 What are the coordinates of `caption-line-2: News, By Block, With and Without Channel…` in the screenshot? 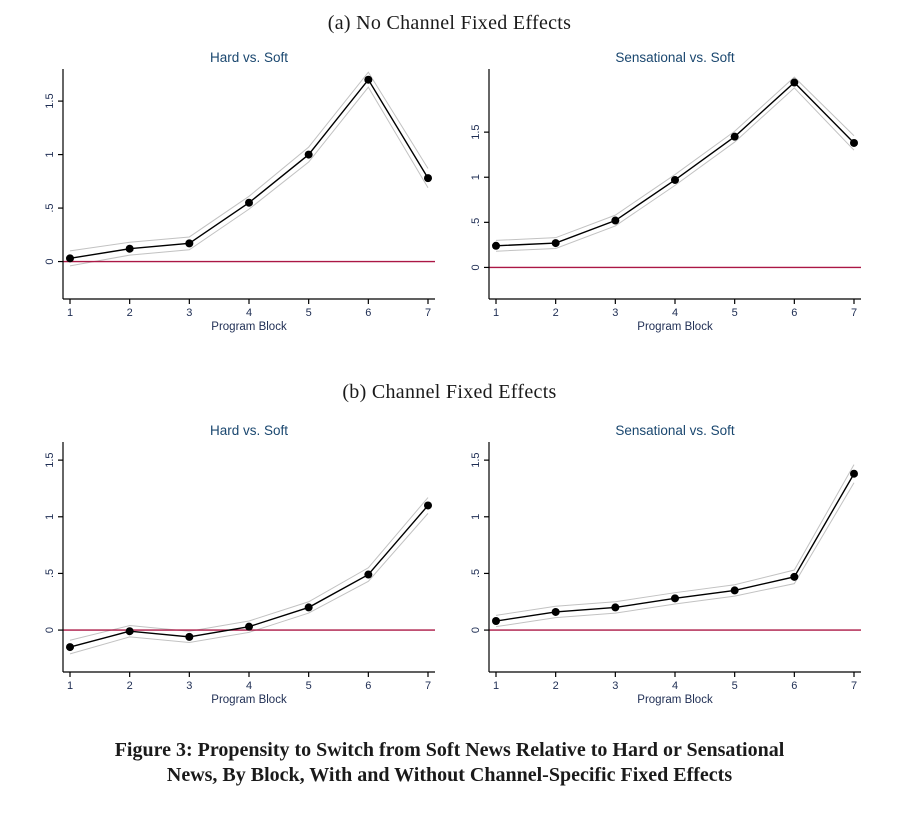 It's located at (449, 775).